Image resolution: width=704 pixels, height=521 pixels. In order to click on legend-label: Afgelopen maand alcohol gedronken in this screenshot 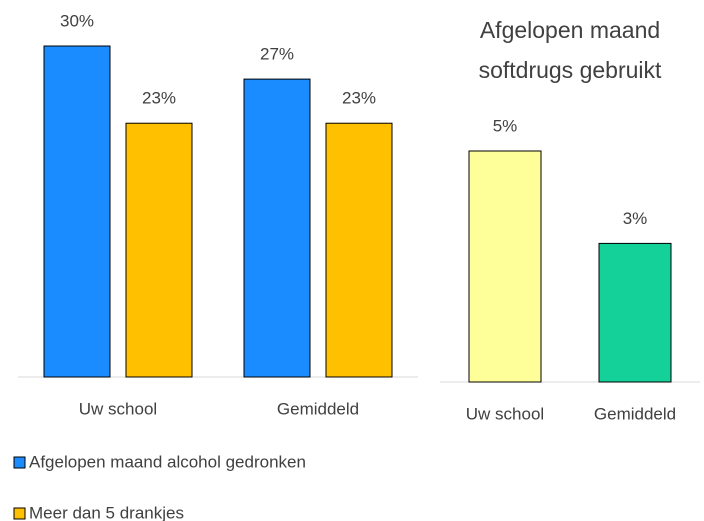, I will do `click(167, 461)`.